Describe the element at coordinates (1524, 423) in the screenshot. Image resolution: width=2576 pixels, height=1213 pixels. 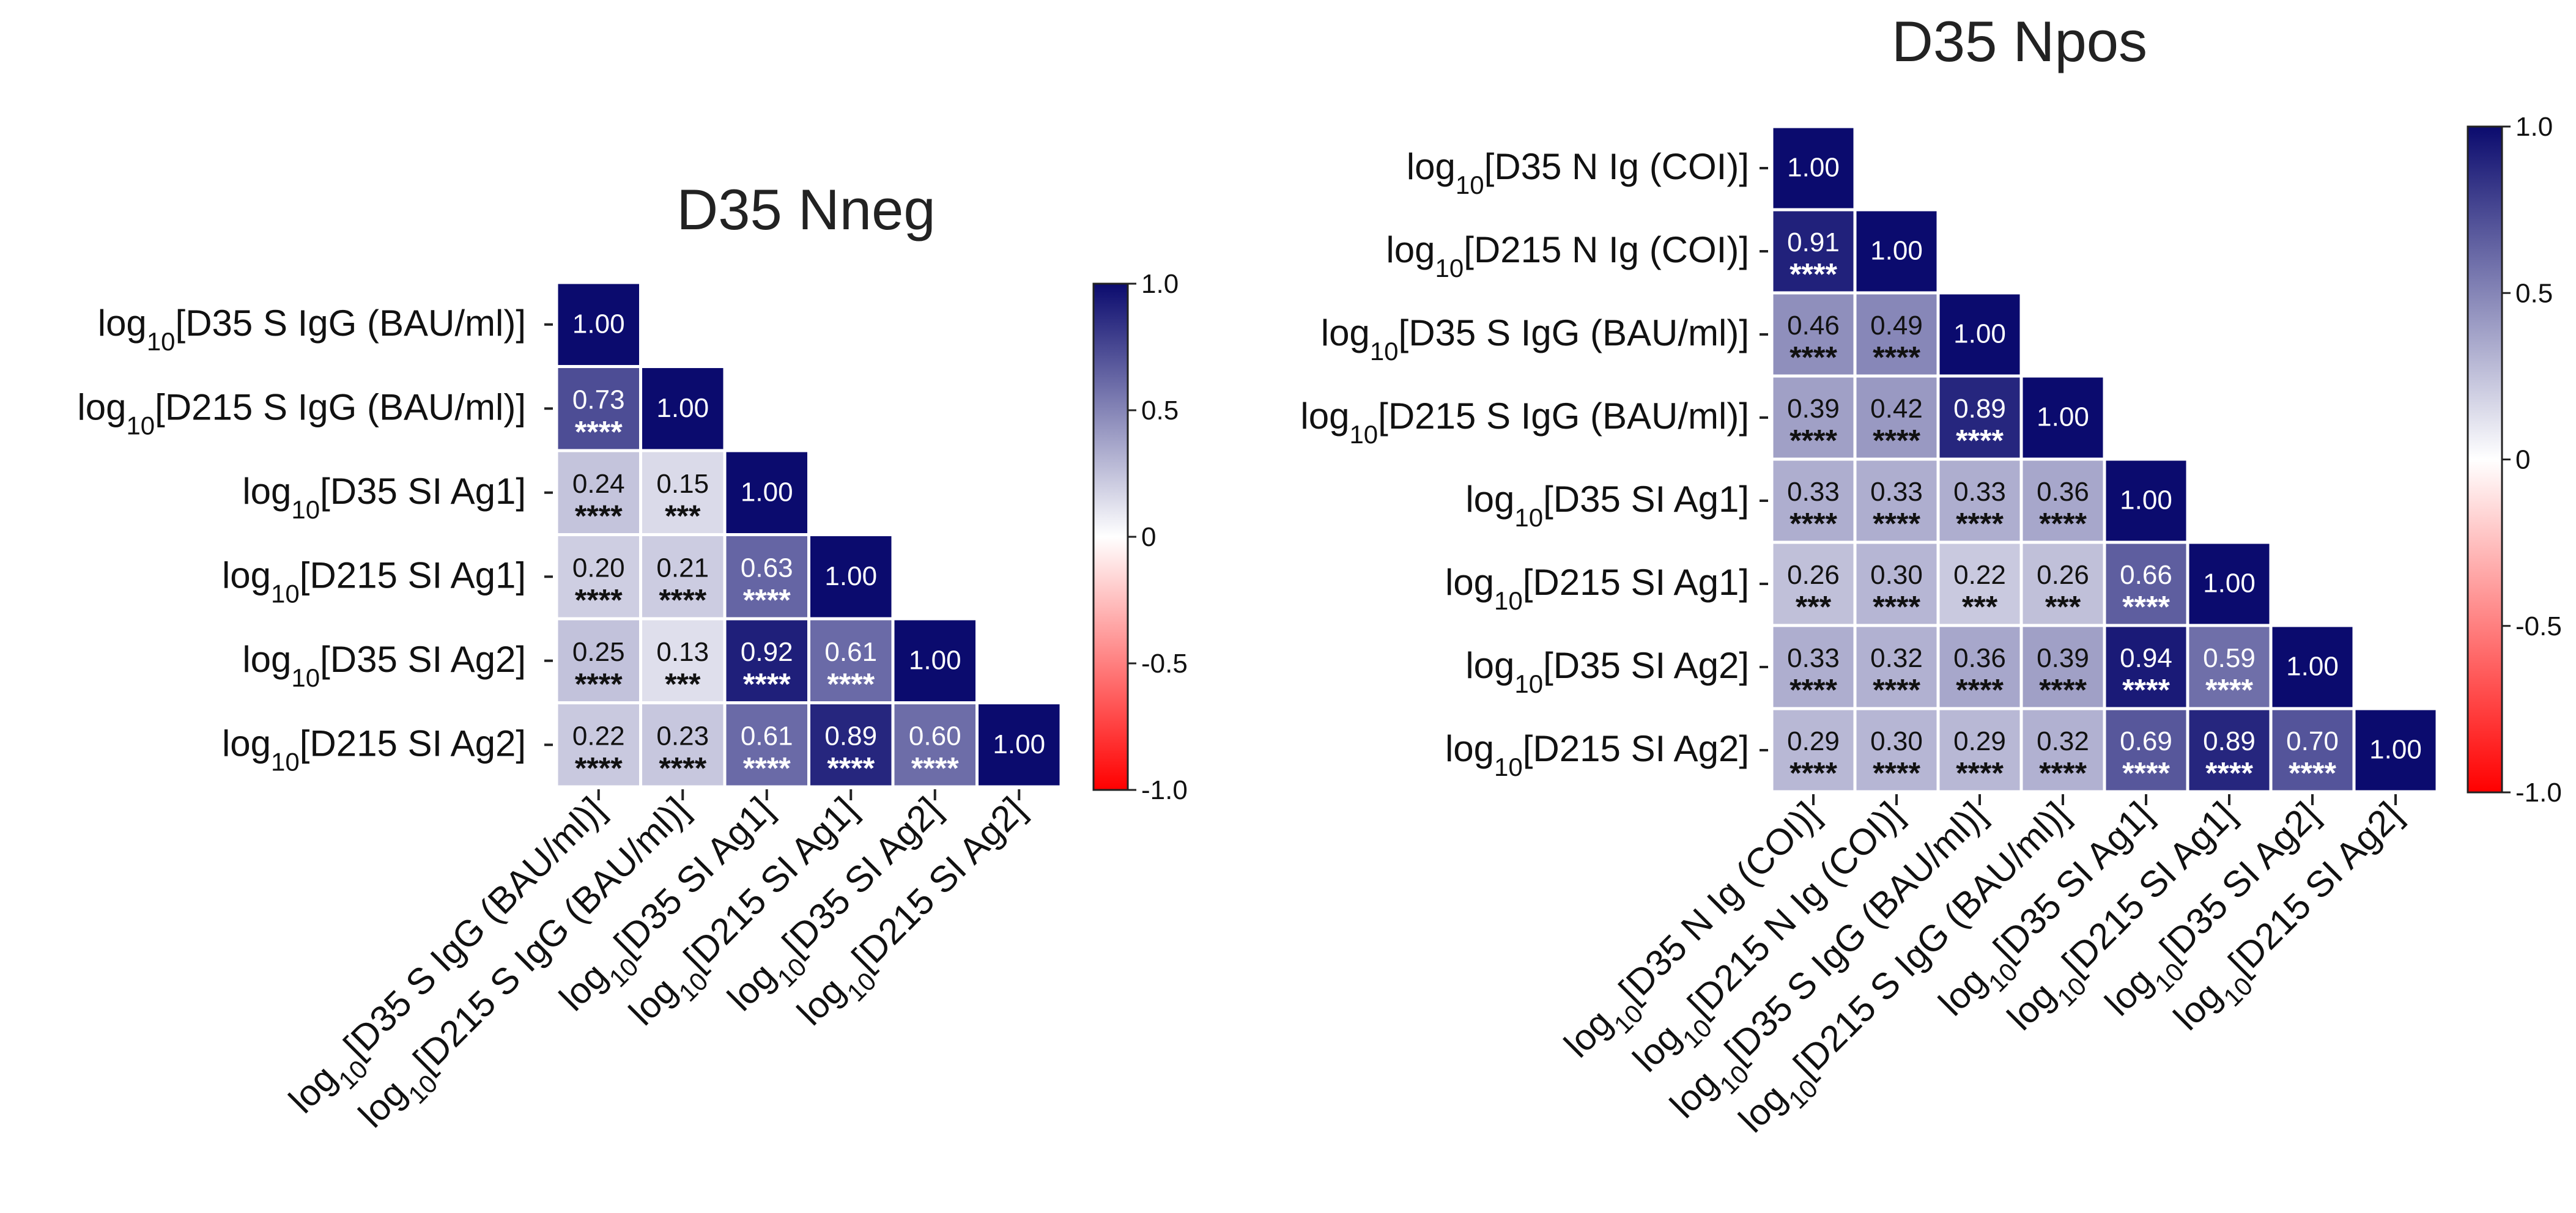
I see `row-label-d215-s-igg-bau-ml: log10[D215 S IgG (BAU/ml)]` at that location.